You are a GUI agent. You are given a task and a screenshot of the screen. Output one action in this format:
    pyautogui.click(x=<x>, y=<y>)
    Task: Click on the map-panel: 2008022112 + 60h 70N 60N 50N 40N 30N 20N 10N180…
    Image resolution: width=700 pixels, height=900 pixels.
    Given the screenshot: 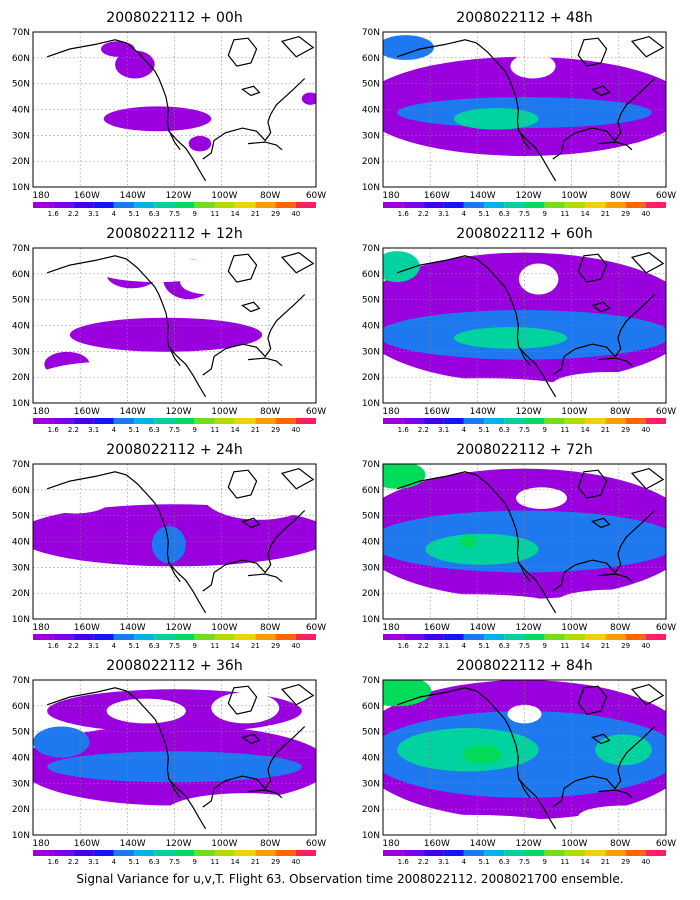 What is the action you would take?
    pyautogui.click(x=519, y=330)
    